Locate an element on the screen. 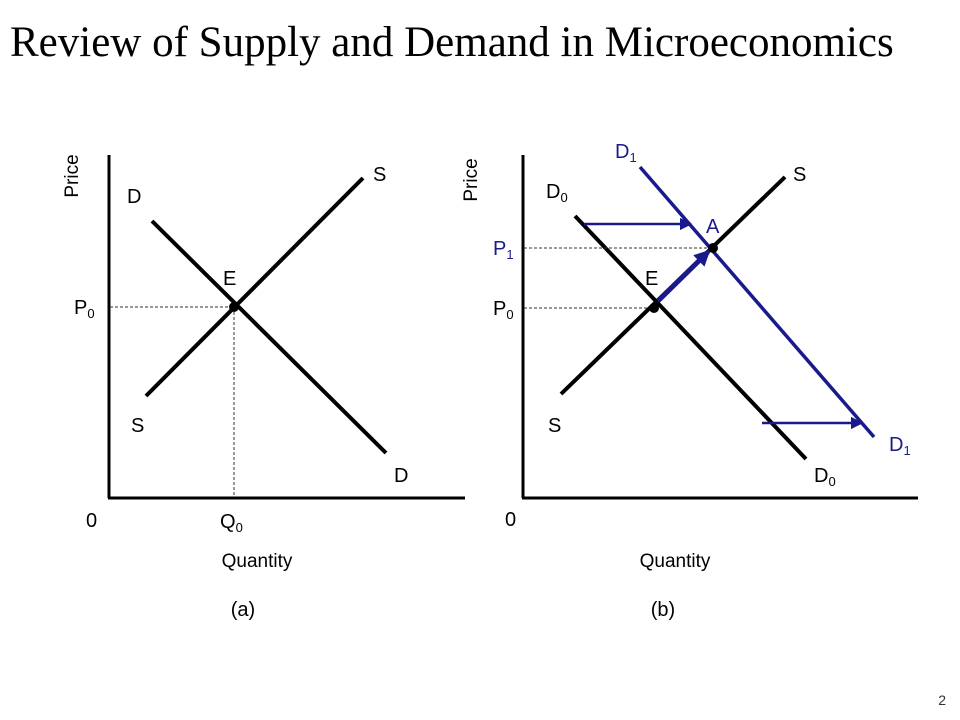  panel-a-equilibrium-point is located at coordinates (234, 307).